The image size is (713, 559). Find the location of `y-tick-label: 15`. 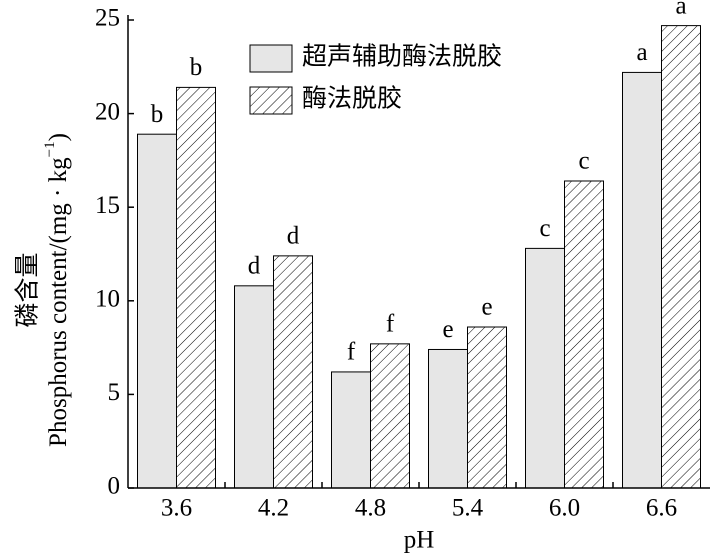

y-tick-label: 15 is located at coordinates (107, 205).